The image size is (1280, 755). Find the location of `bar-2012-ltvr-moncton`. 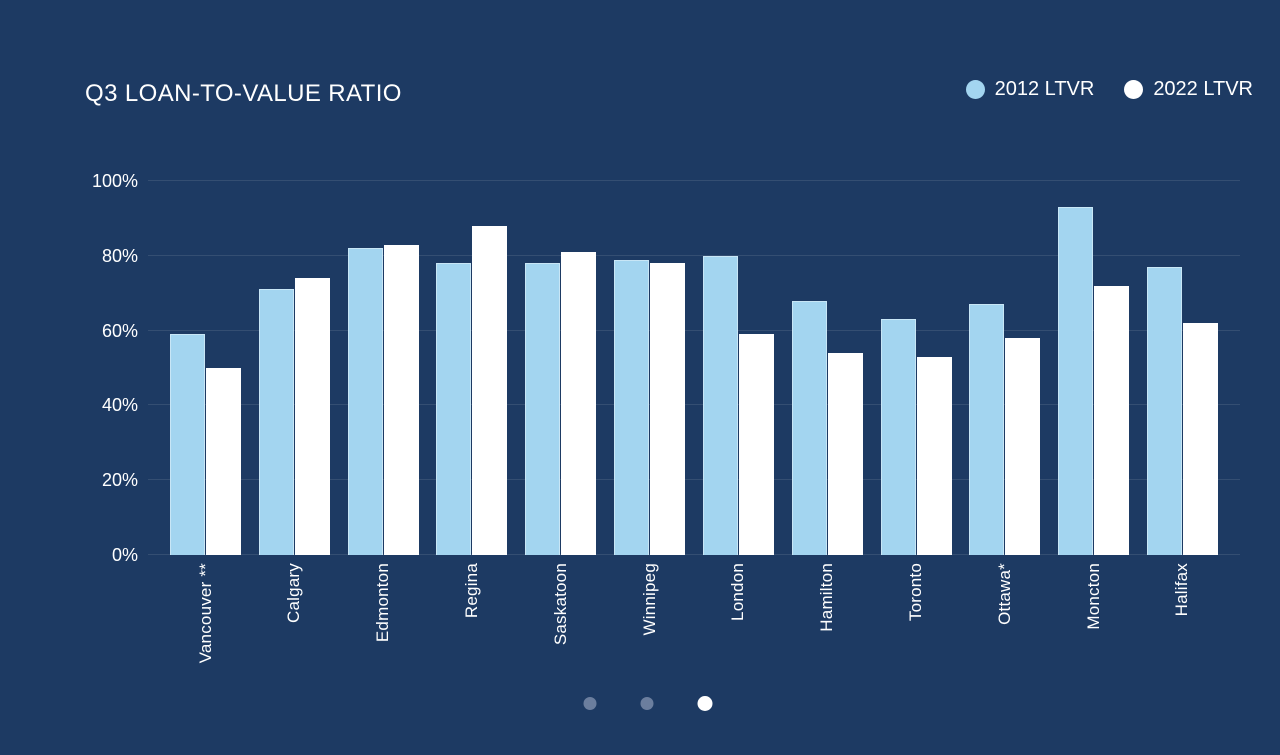

bar-2012-ltvr-moncton is located at coordinates (1076, 381).